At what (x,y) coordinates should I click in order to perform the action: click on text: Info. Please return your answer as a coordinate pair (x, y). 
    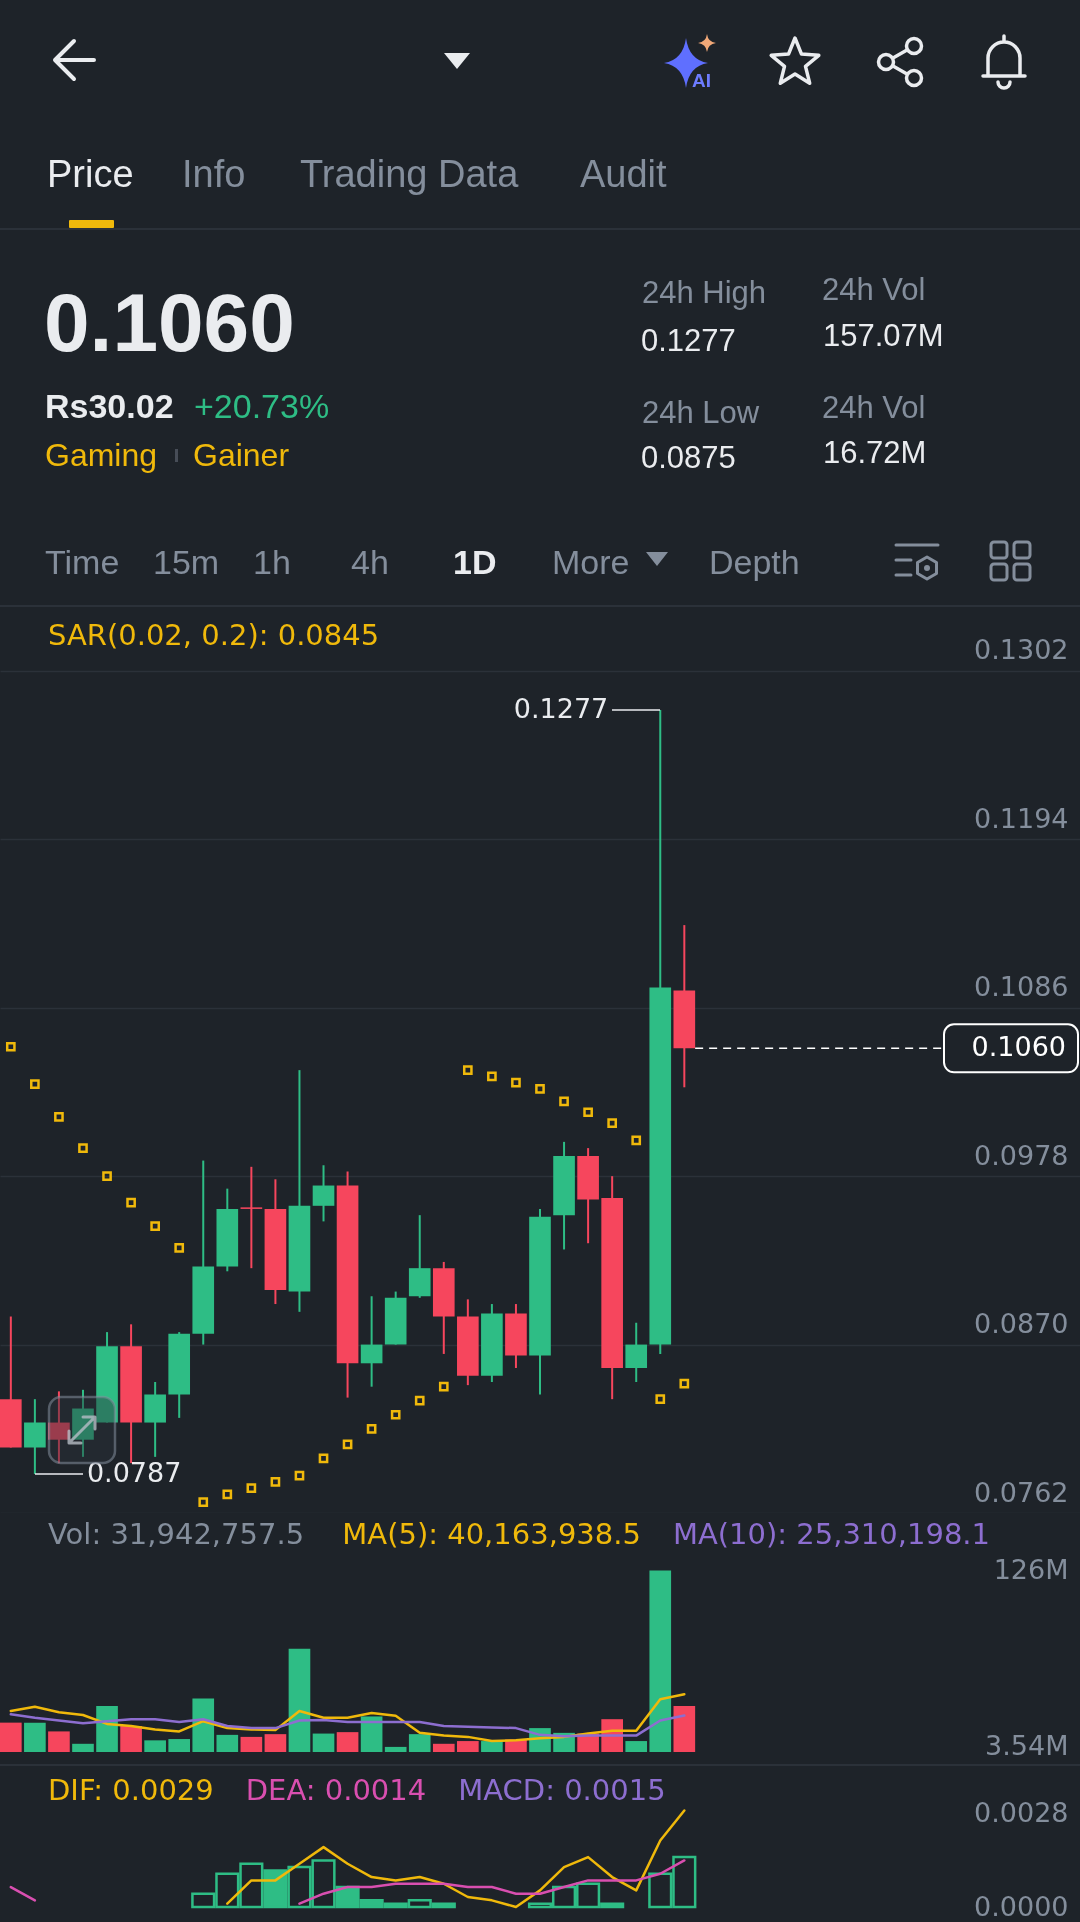
    Looking at the image, I should click on (214, 174).